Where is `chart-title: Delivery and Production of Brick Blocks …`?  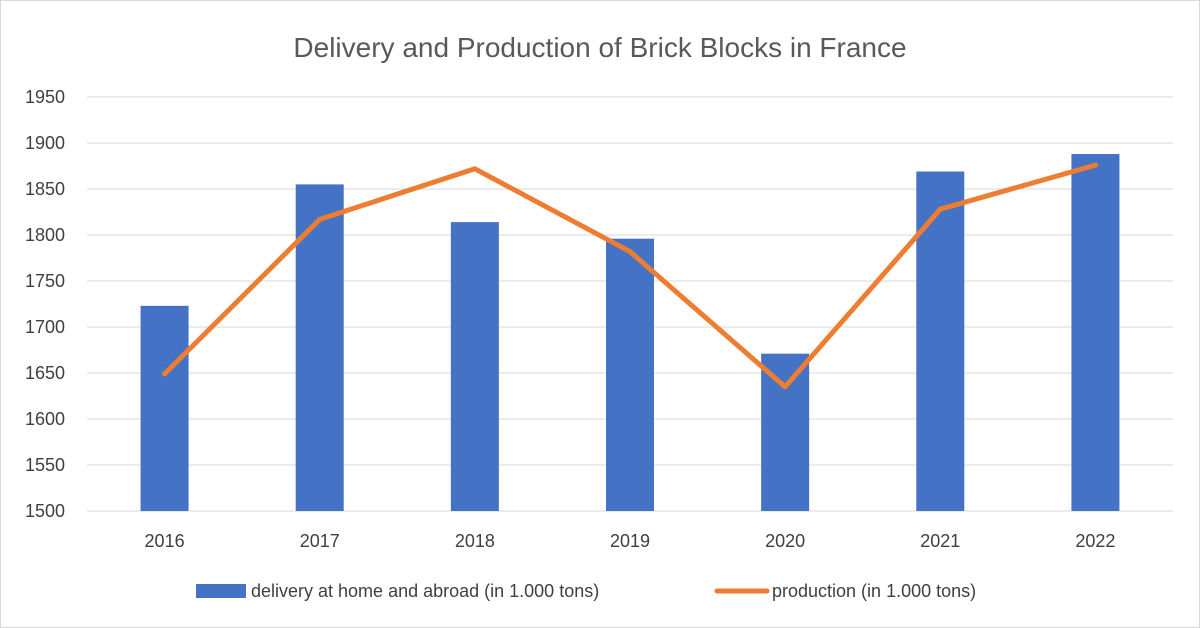 chart-title: Delivery and Production of Brick Blocks … is located at coordinates (599, 47).